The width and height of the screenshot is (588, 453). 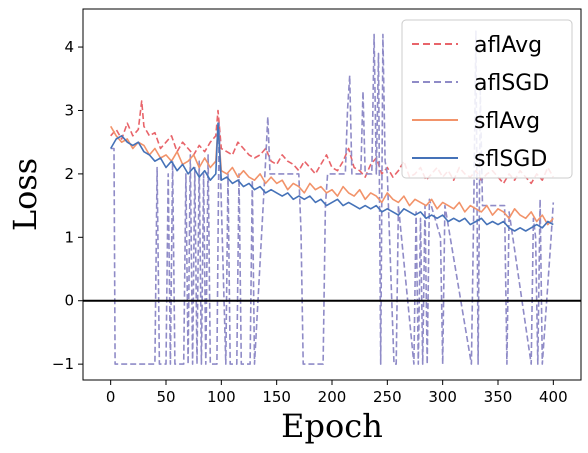 I want to click on legend-label-sflAvg: sflAvg, so click(x=507, y=121).